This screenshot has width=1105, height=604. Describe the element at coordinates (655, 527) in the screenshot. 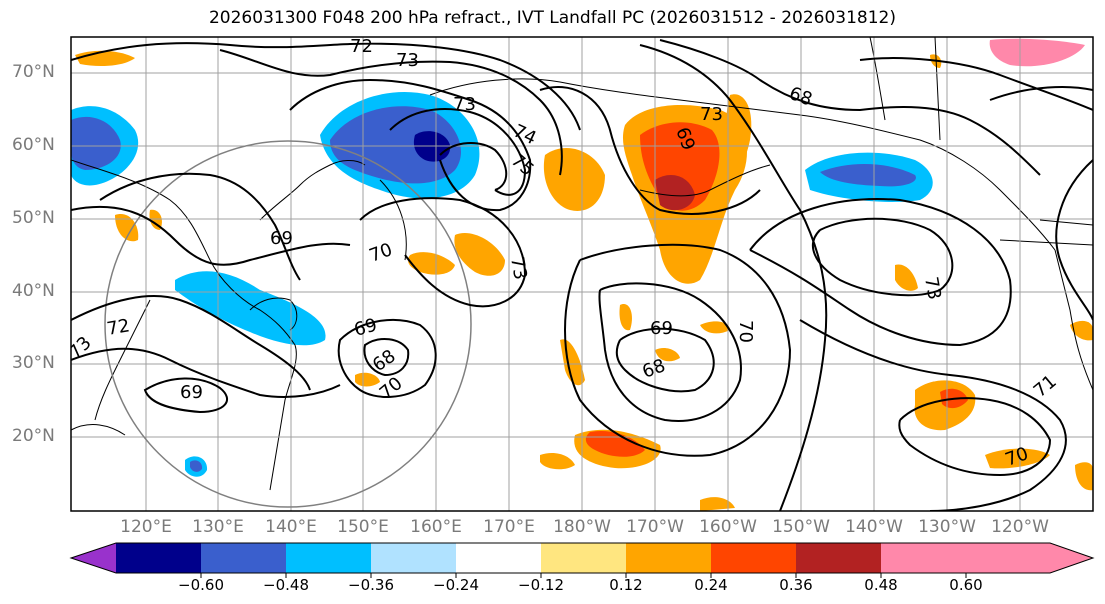

I see `lon-label: 170°W` at that location.